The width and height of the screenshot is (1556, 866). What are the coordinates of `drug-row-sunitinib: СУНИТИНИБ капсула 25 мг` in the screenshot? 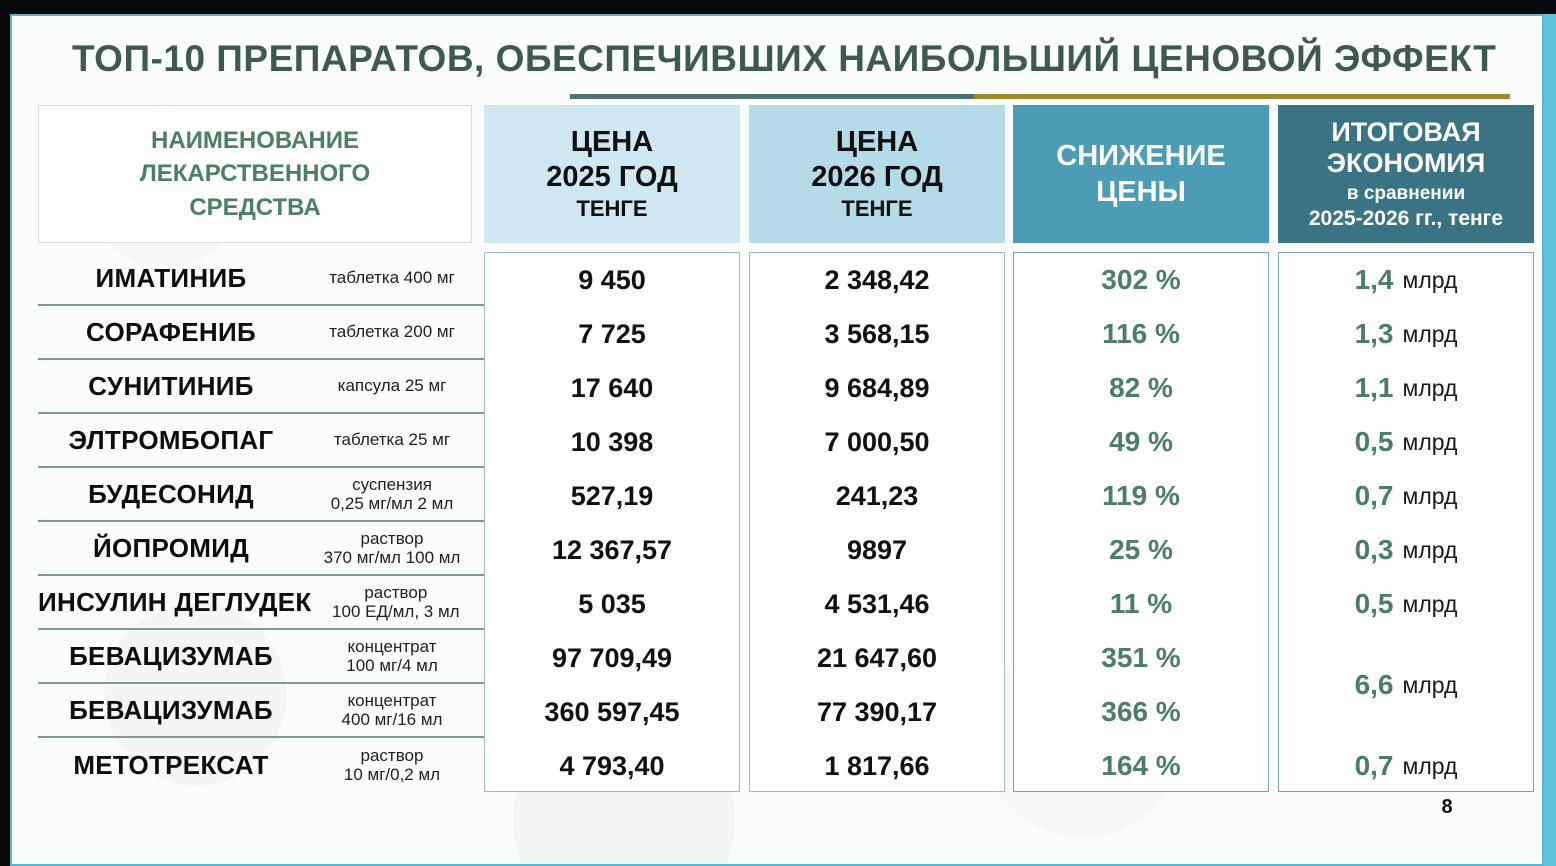 It's located at (261, 387).